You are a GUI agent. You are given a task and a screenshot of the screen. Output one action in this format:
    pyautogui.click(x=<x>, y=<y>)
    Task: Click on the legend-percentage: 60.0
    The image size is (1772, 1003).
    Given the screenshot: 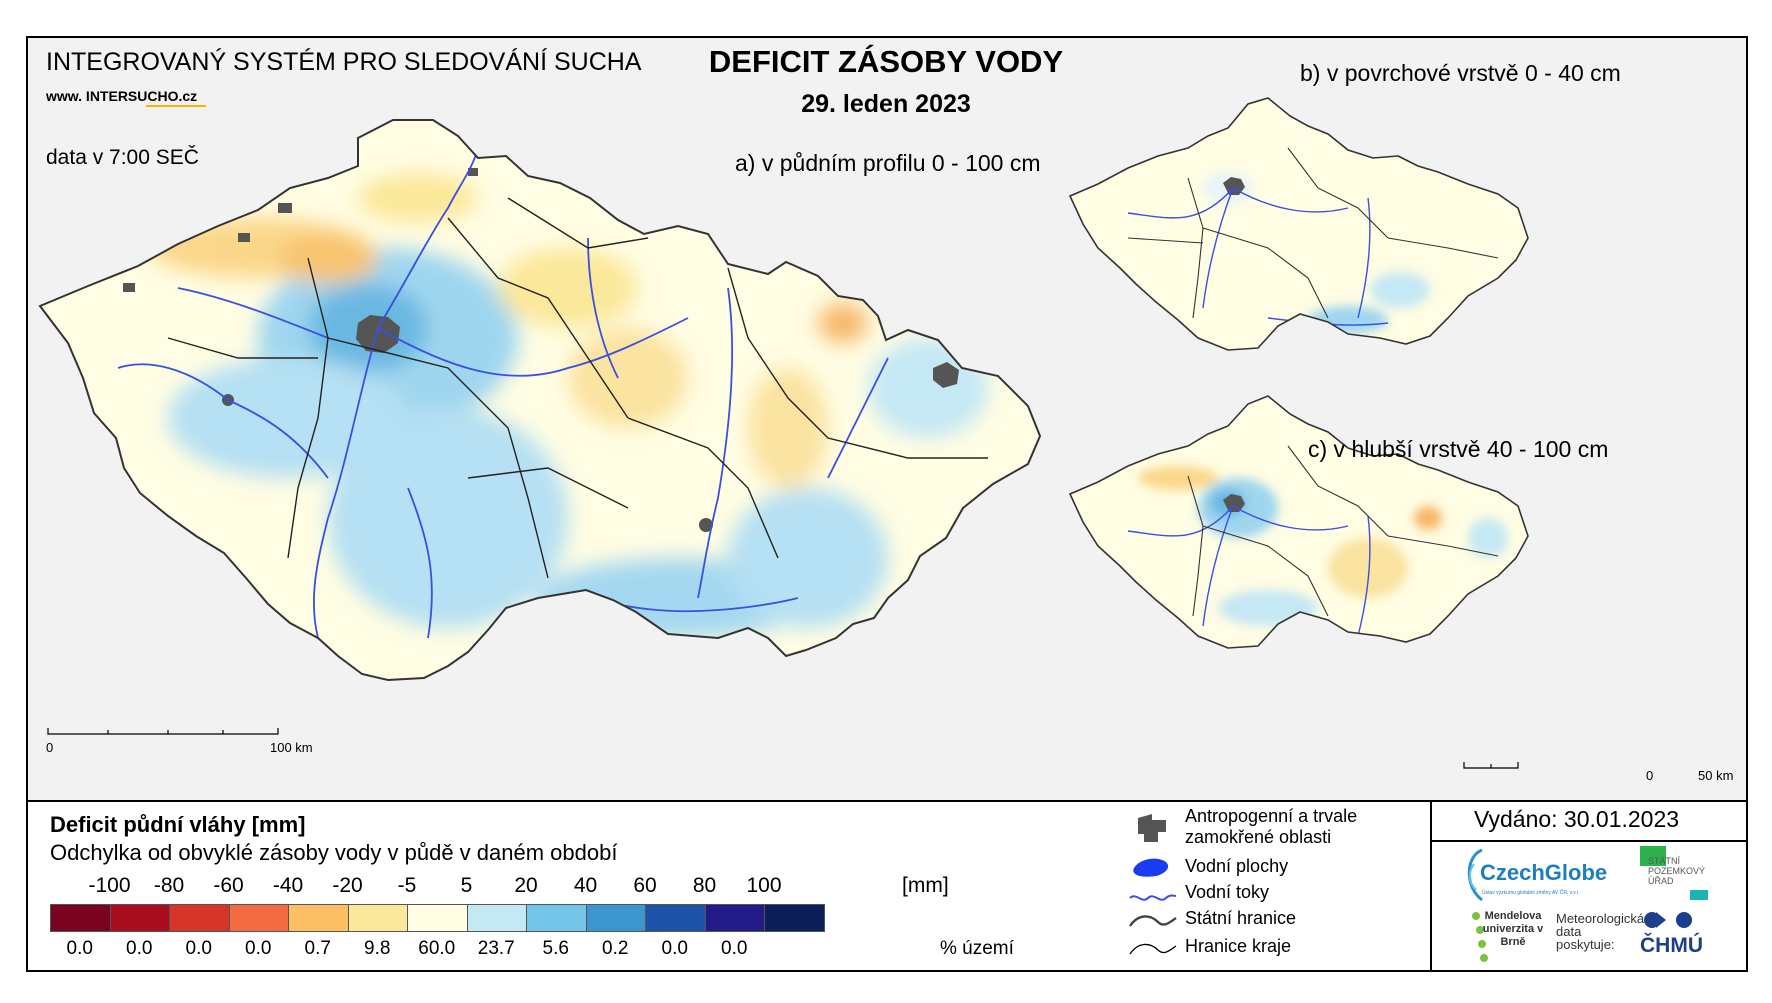 What is the action you would take?
    pyautogui.click(x=437, y=948)
    